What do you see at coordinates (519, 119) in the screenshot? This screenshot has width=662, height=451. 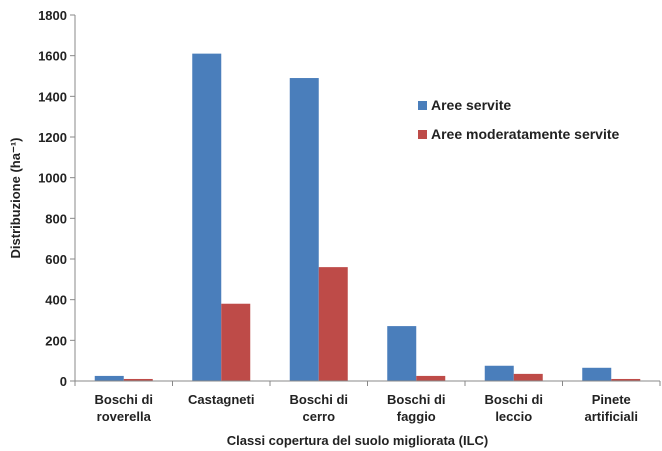 I see `legend: Aree servite Aree moderatamente servite` at bounding box center [519, 119].